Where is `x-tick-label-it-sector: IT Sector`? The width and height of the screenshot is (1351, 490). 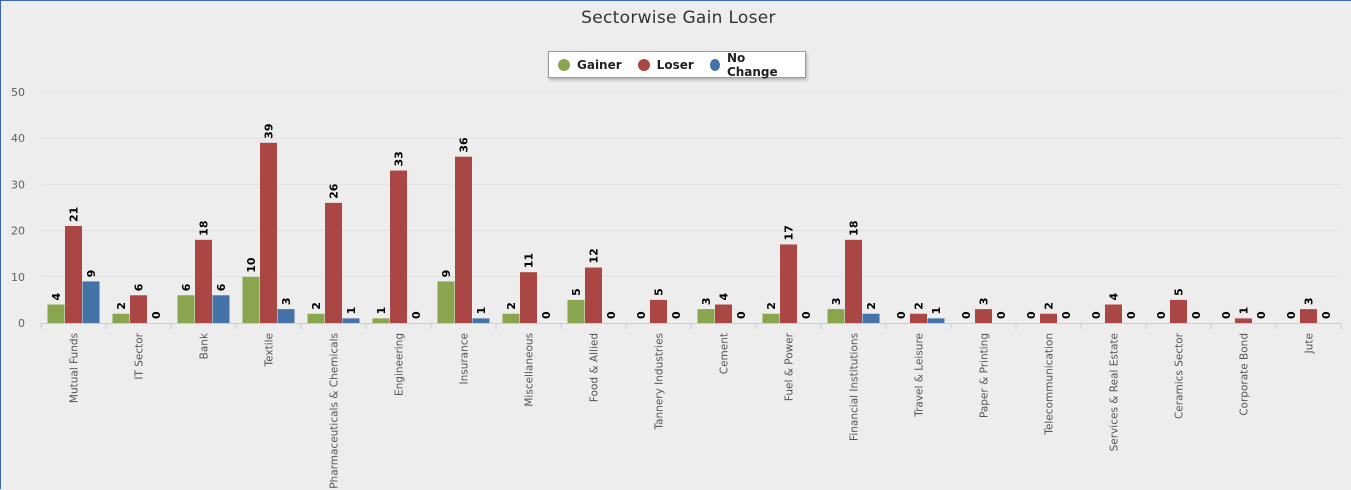
x-tick-label-it-sector: IT Sector is located at coordinates (140, 355).